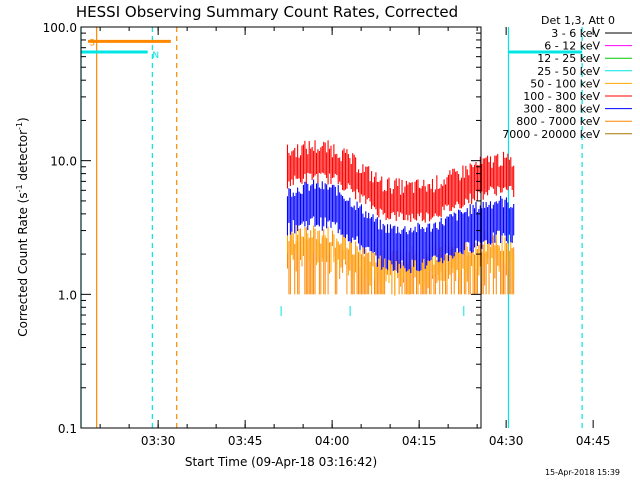 Image resolution: width=640 pixels, height=480 pixels. Describe the element at coordinates (400, 226) in the screenshot. I see `series-blue` at that location.